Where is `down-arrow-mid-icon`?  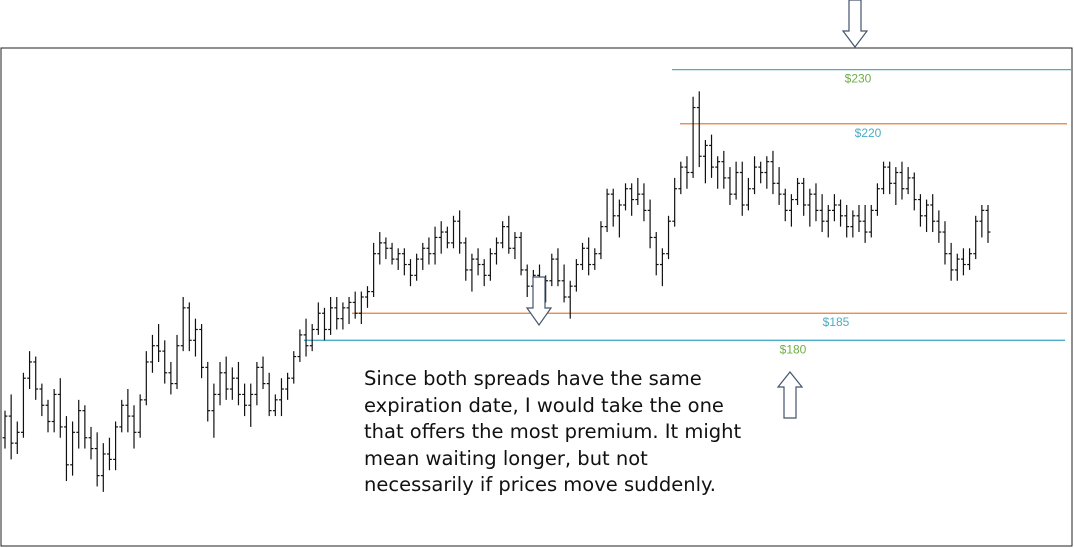
down-arrow-mid-icon is located at coordinates (539, 301).